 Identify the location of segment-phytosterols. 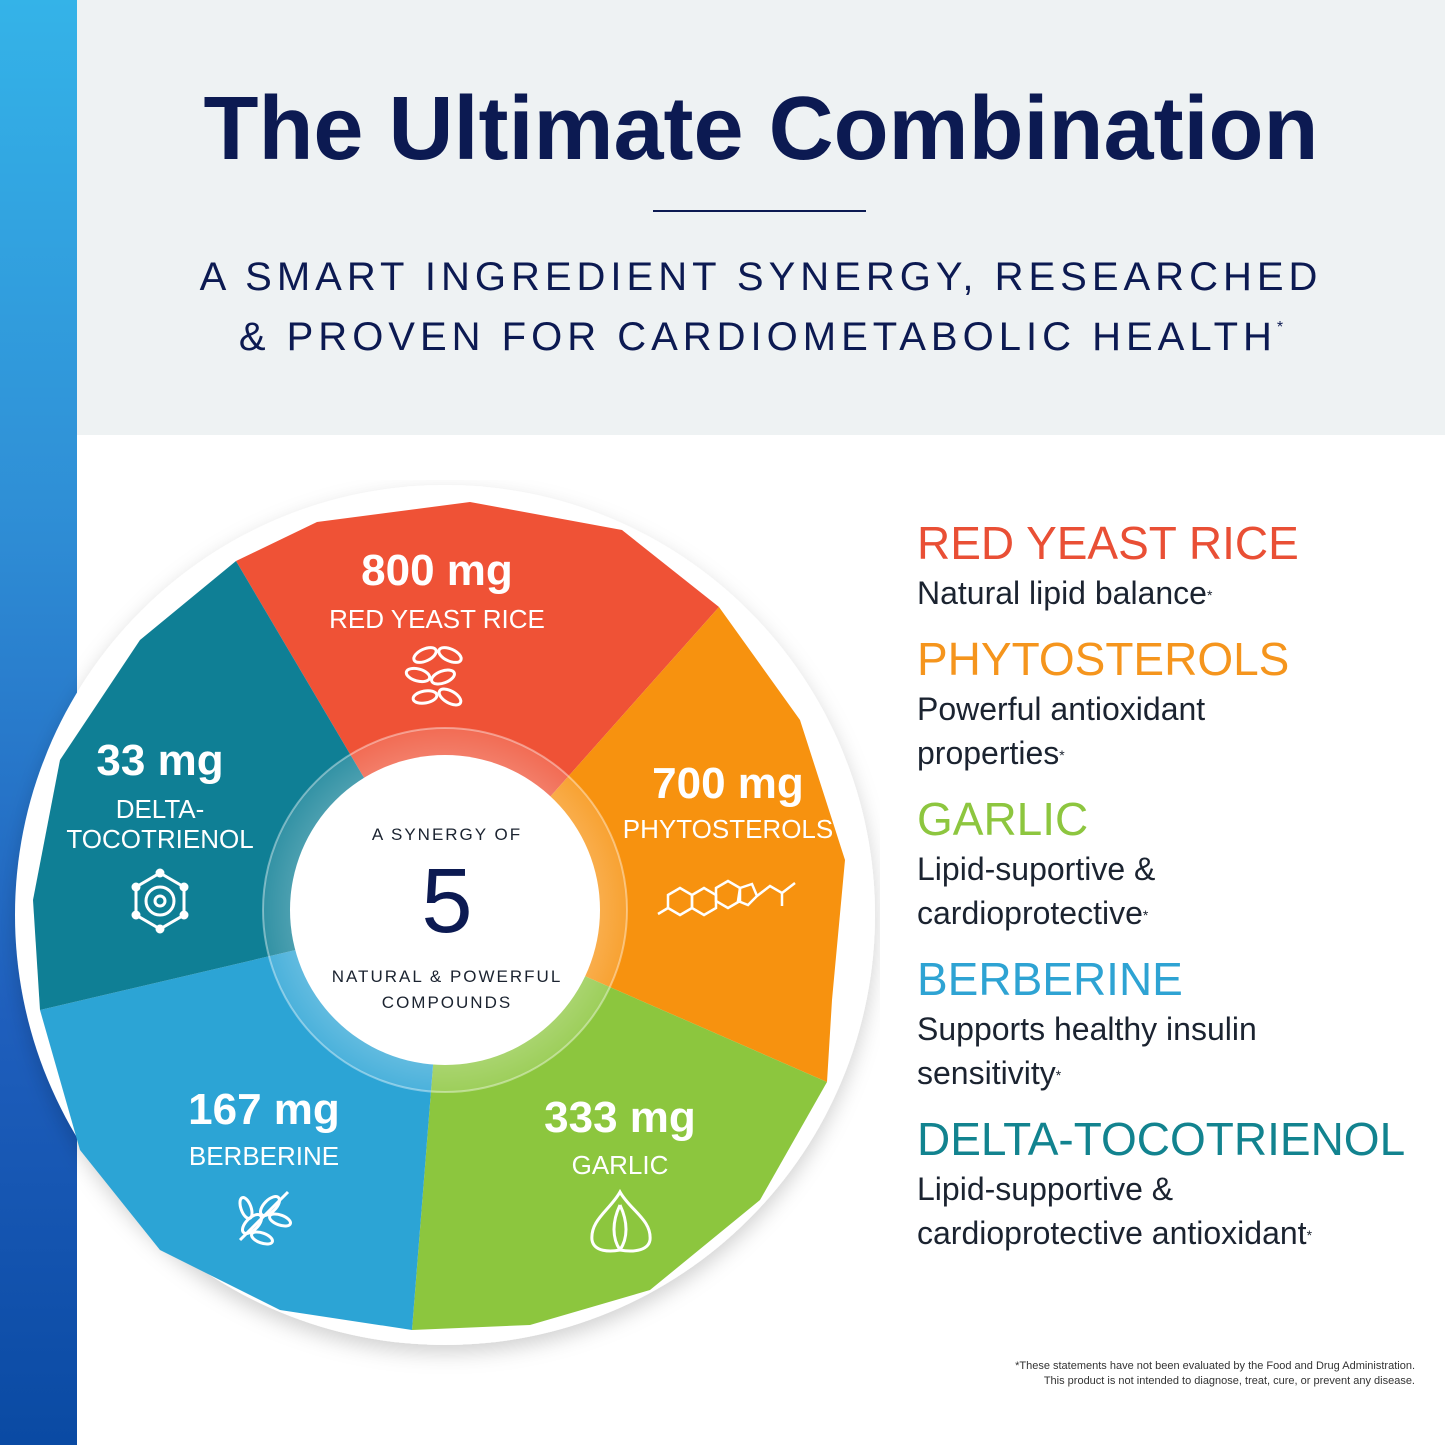
(645, 844).